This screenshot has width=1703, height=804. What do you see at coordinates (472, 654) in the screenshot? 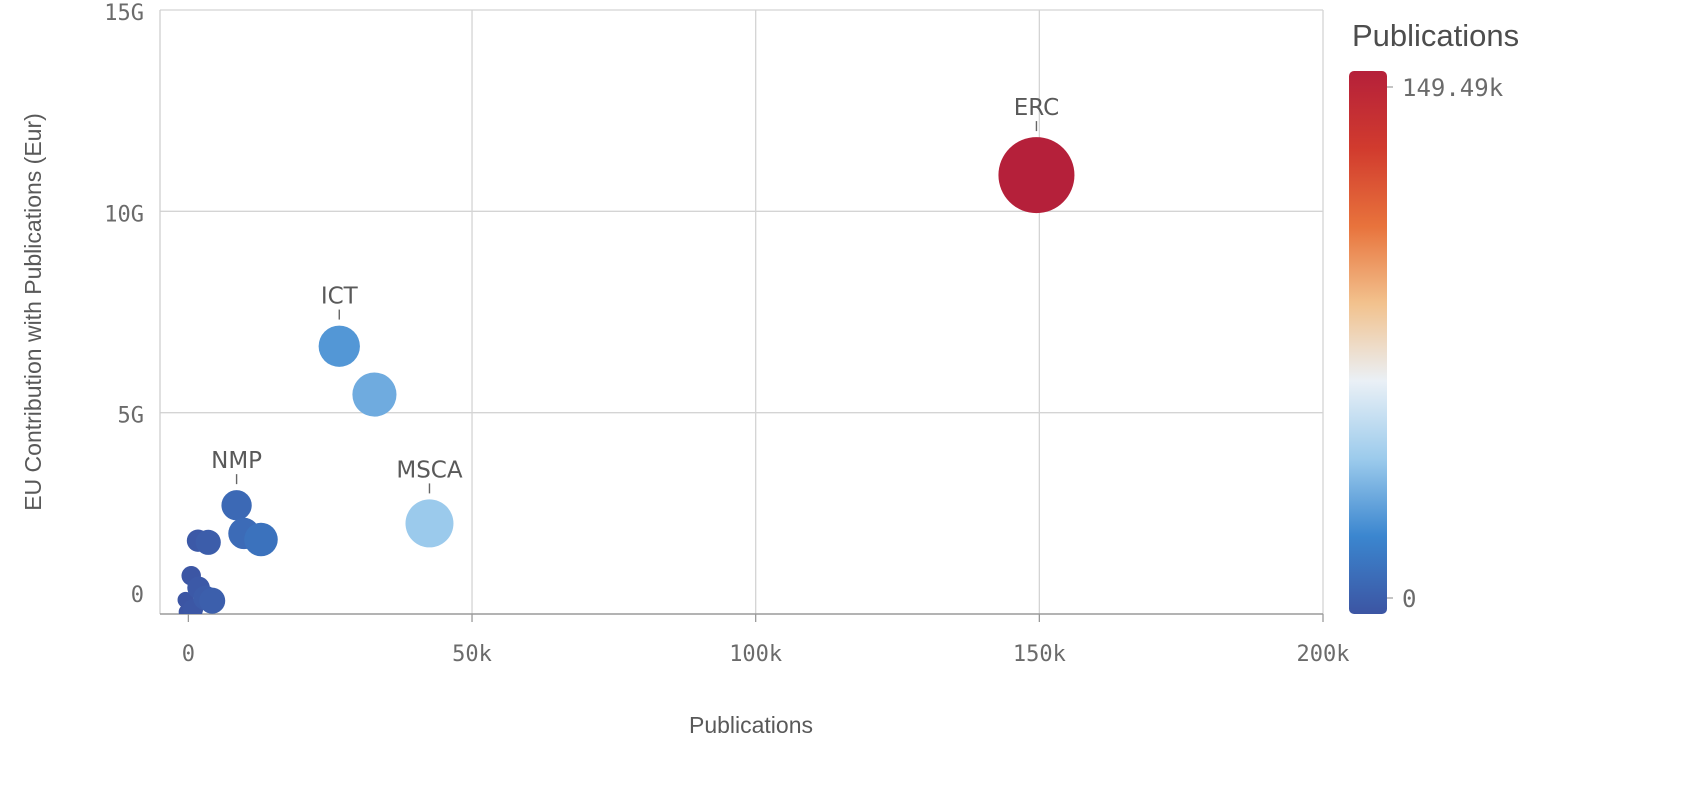
I see `x-tick-label: 50k` at bounding box center [472, 654].